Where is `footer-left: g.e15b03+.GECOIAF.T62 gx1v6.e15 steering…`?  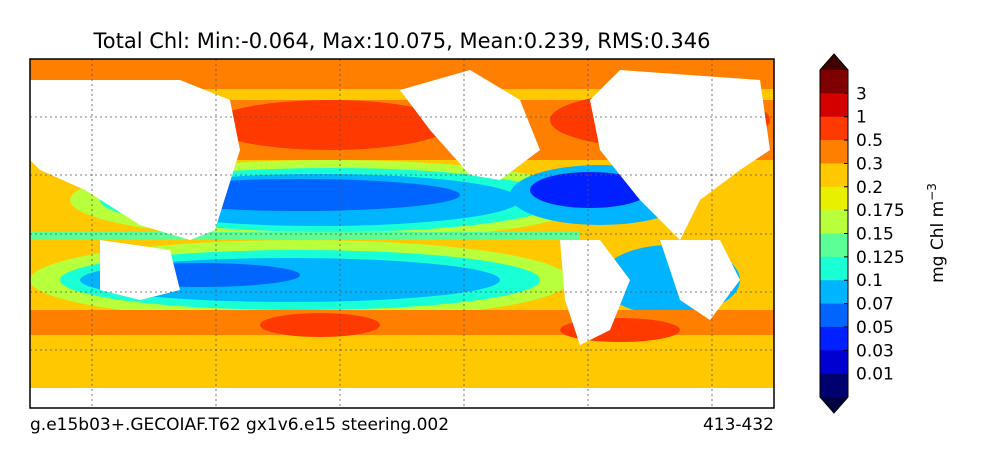 footer-left: g.e15b03+.GECOIAF.T62 gx1v6.e15 steering… is located at coordinates (239, 425).